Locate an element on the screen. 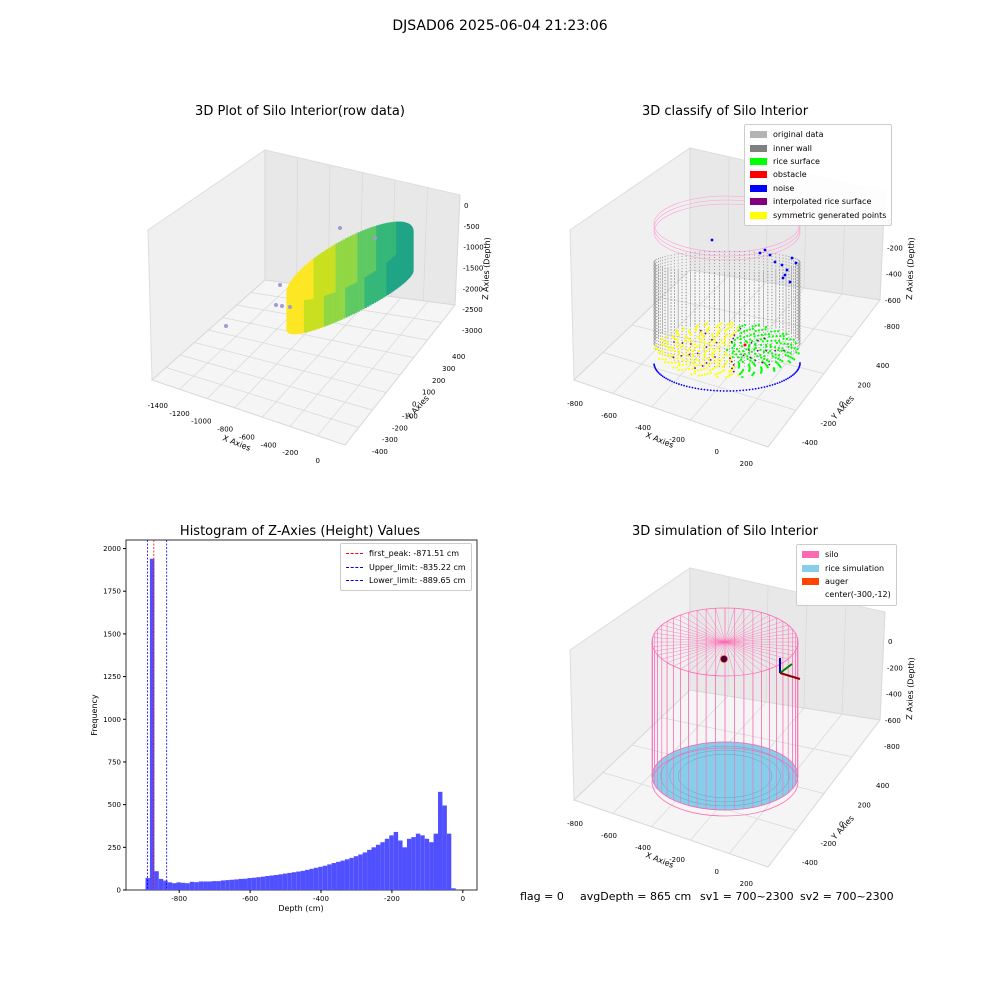  histogram-ytick-label: 1250 is located at coordinates (112, 677).